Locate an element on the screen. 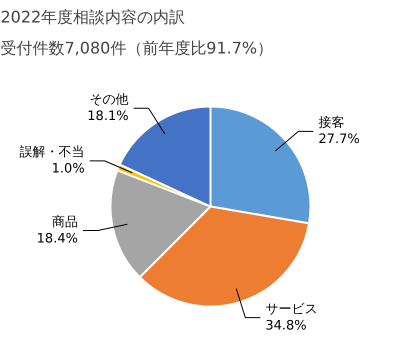 This screenshot has height=350, width=420. slice-label: 接客 is located at coordinates (331, 122).